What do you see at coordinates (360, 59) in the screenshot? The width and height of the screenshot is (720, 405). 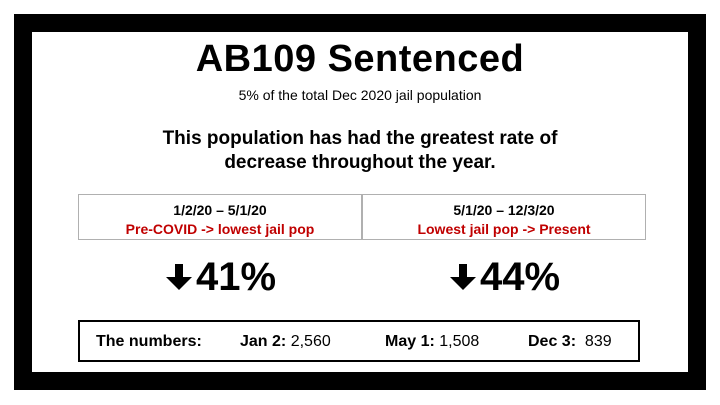 I see `slide-title: AB109 Sentenced` at bounding box center [360, 59].